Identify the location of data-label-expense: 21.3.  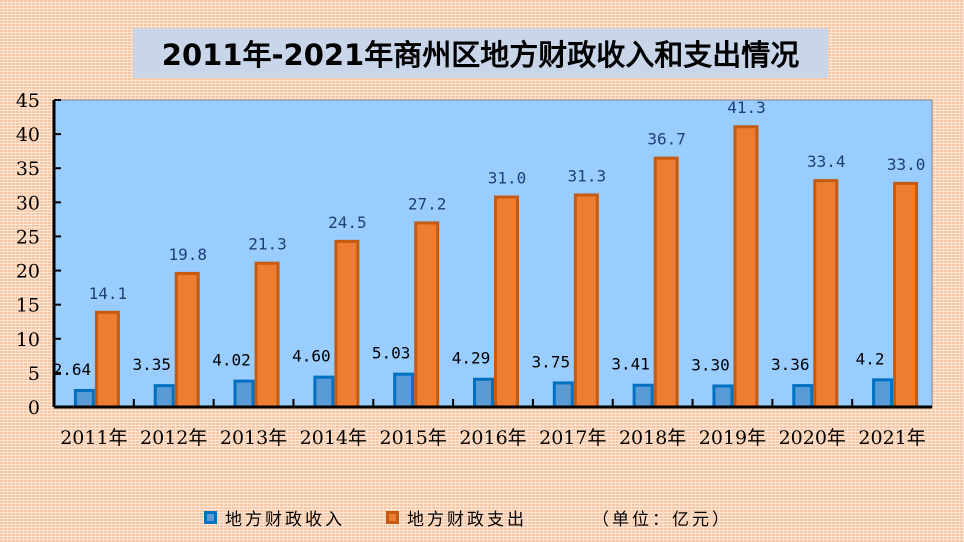
(267, 244).